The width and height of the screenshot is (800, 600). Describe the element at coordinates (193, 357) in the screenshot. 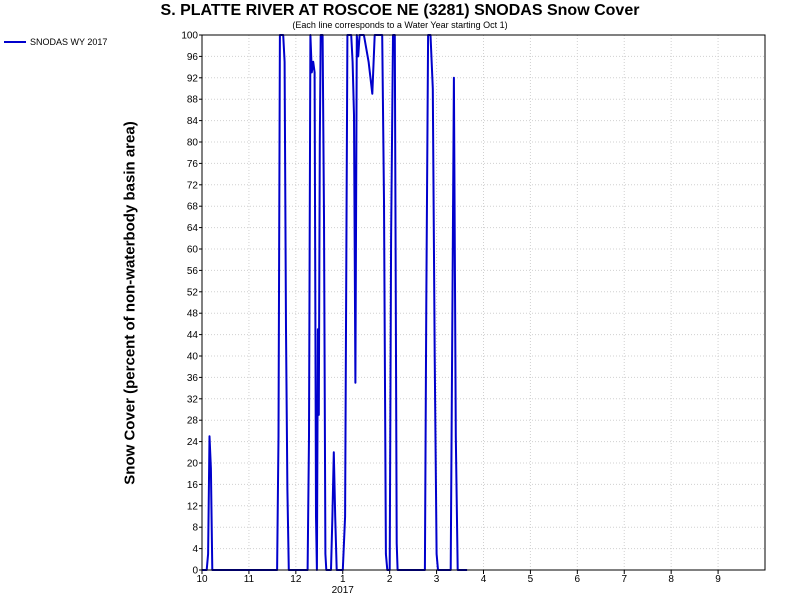

I see `y-tick-label: 40` at that location.